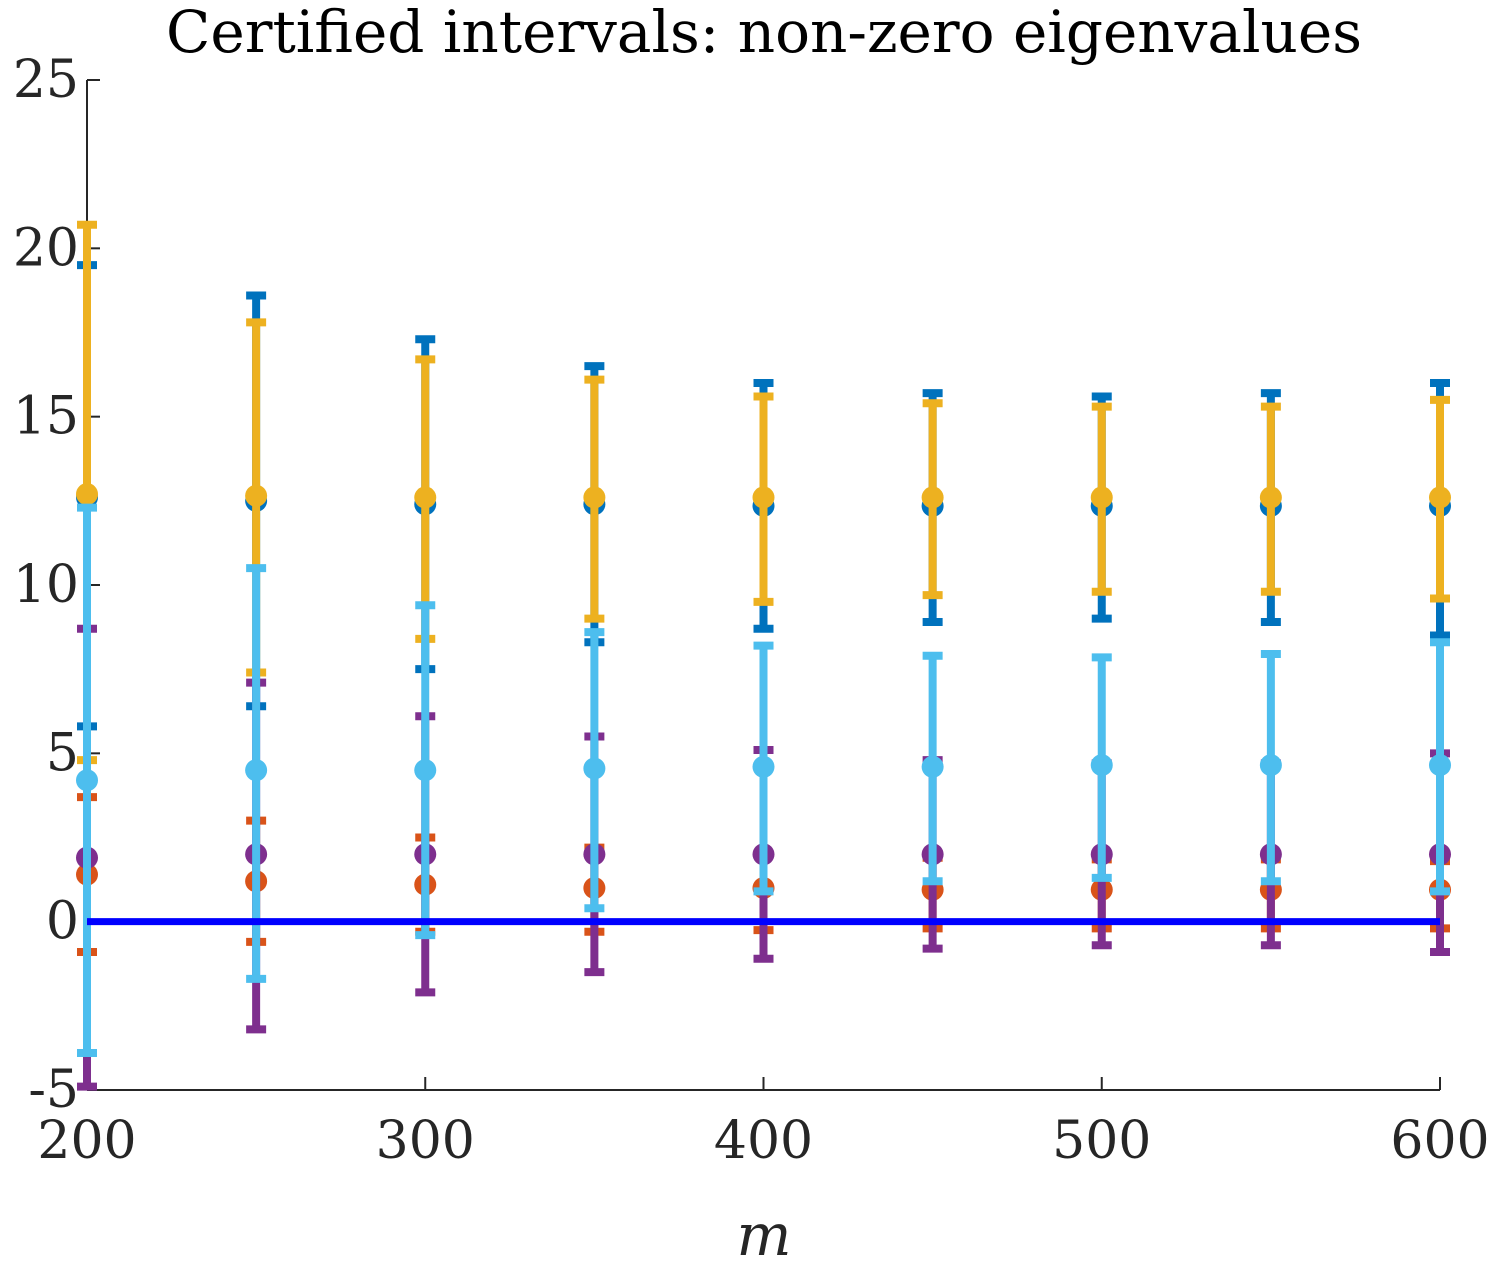 This screenshot has width=1490, height=1263. I want to click on x-tick-label: 400, so click(763, 1141).